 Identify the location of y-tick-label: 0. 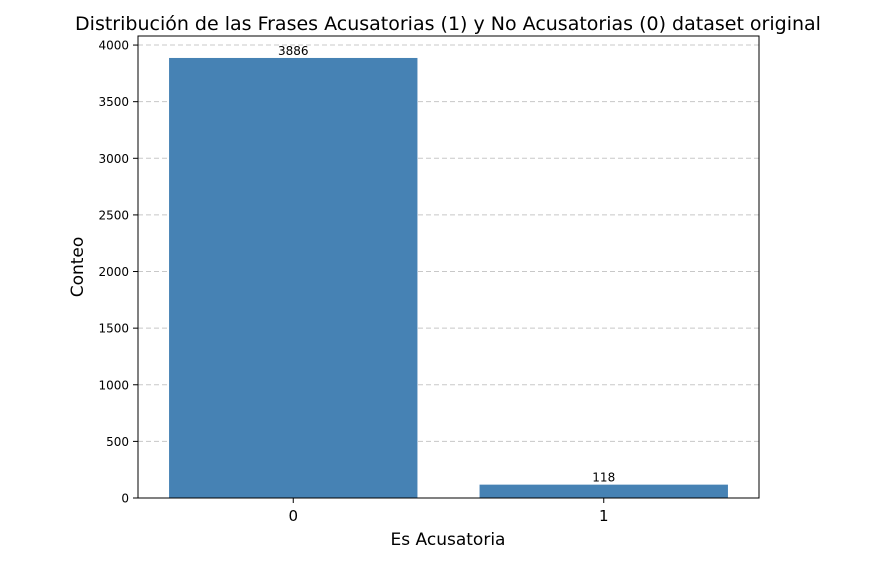
(125, 499).